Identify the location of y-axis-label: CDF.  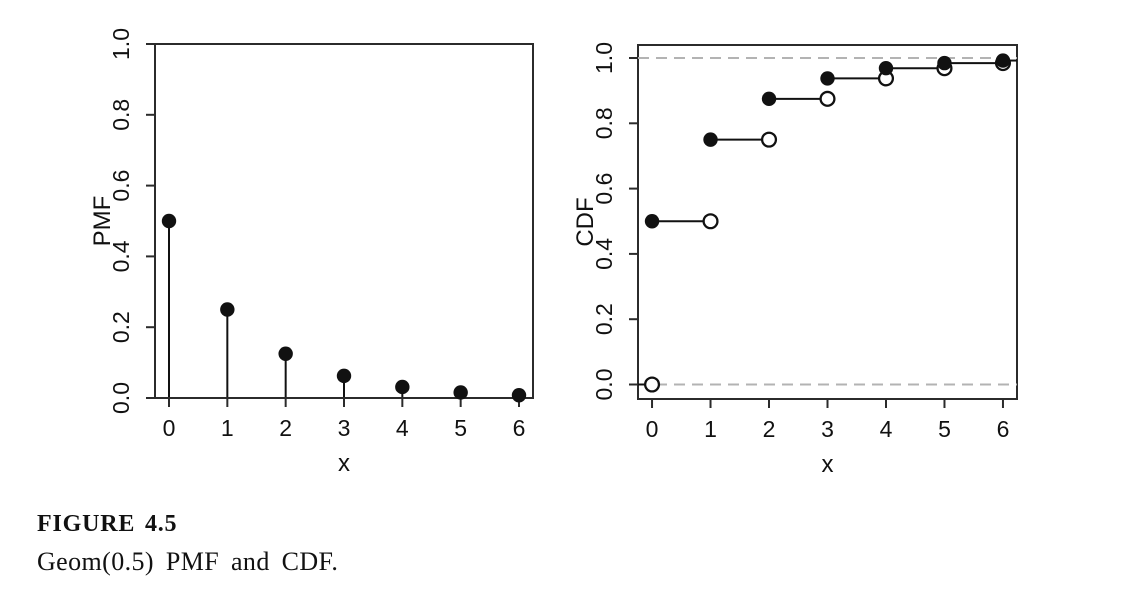
(585, 221).